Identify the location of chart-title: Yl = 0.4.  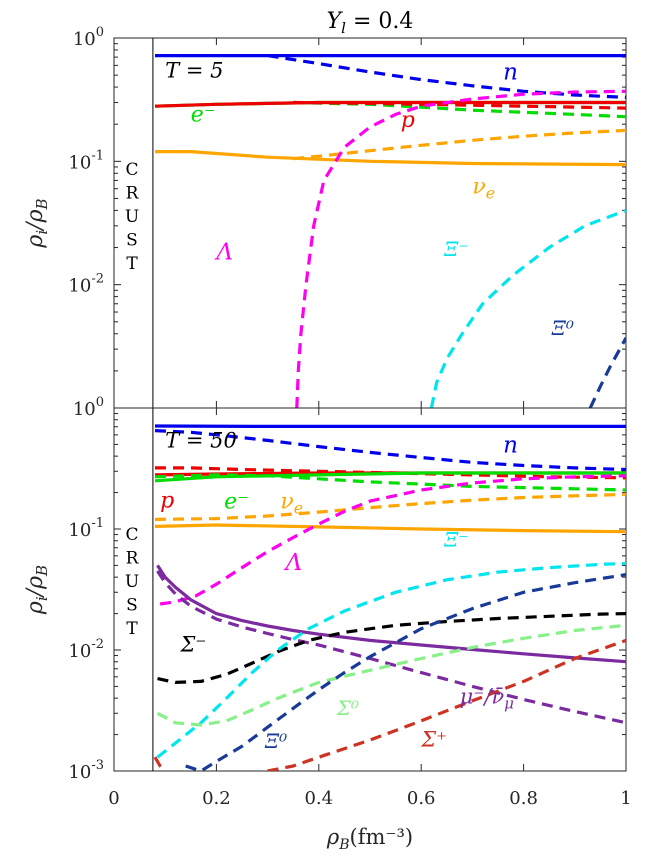
(370, 23).